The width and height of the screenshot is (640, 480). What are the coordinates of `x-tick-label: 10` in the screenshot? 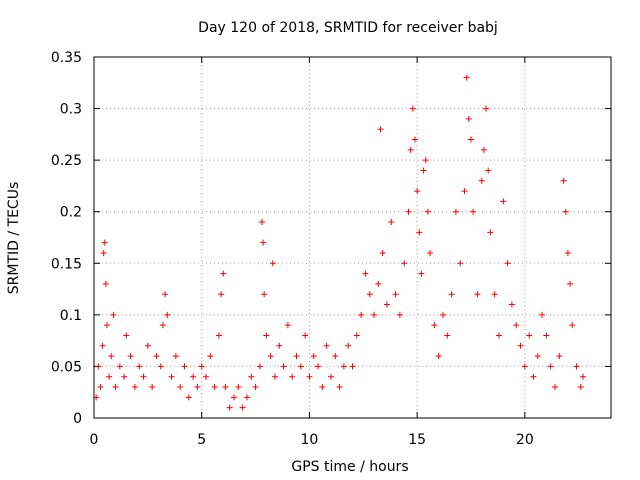 It's located at (310, 440).